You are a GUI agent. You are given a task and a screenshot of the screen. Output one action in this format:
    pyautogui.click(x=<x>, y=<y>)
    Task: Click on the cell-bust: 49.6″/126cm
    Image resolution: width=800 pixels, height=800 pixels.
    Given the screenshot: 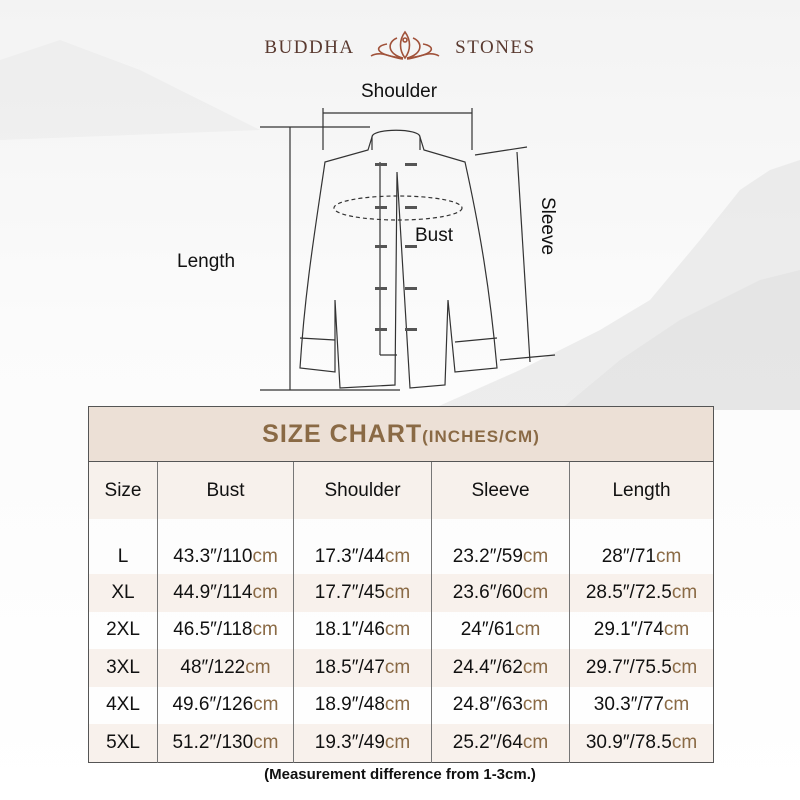 What is the action you would take?
    pyautogui.click(x=225, y=705)
    